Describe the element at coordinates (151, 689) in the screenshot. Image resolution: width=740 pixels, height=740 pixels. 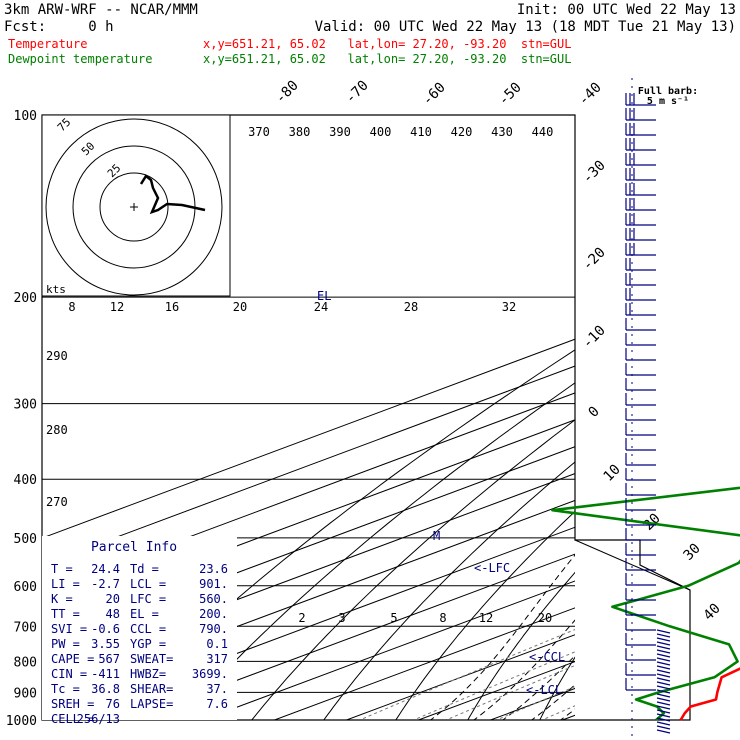
I see `parcel-info-cell: SHEAR=` at that location.